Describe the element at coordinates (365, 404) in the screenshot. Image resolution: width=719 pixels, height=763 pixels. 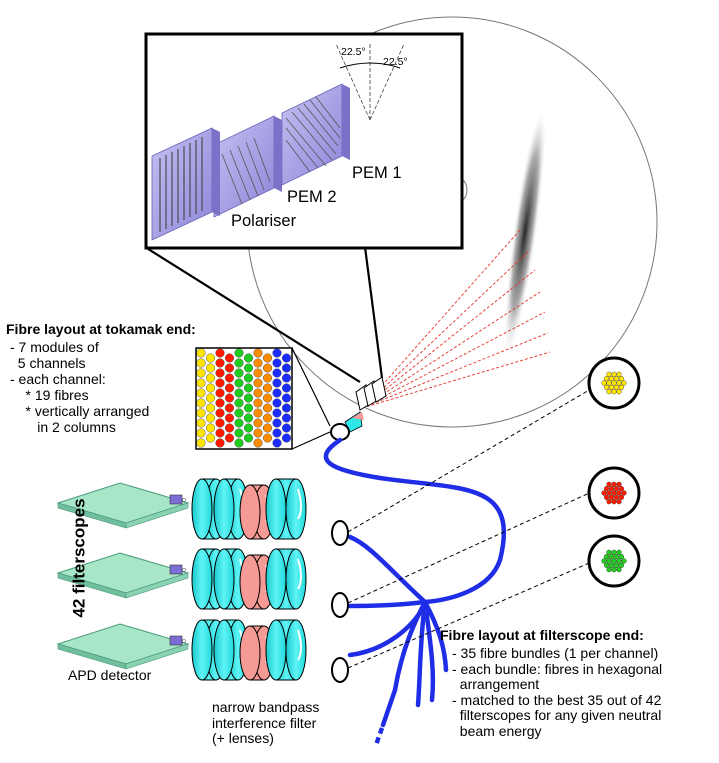
I see `collection-optics` at that location.